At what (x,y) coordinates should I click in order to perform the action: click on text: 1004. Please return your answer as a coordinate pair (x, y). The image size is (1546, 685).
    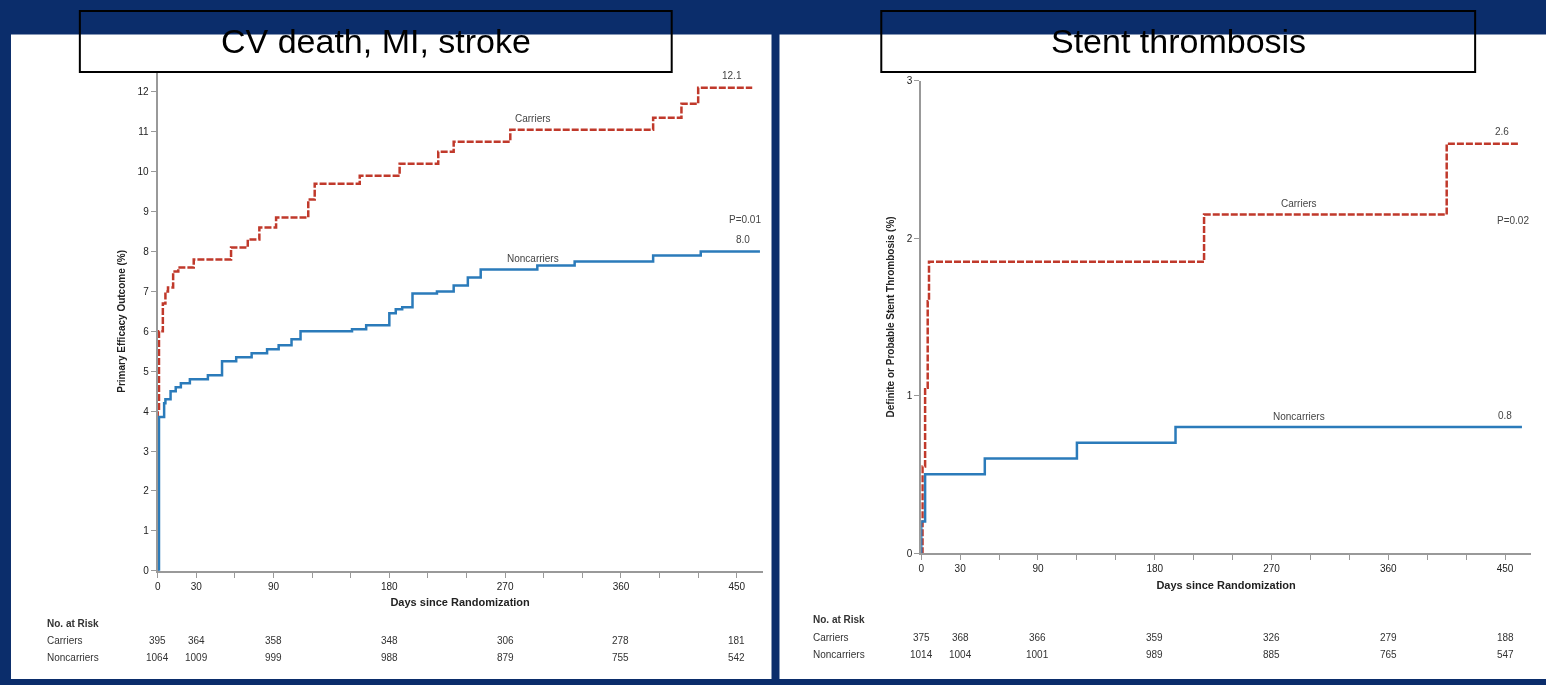
    Looking at the image, I should click on (960, 654).